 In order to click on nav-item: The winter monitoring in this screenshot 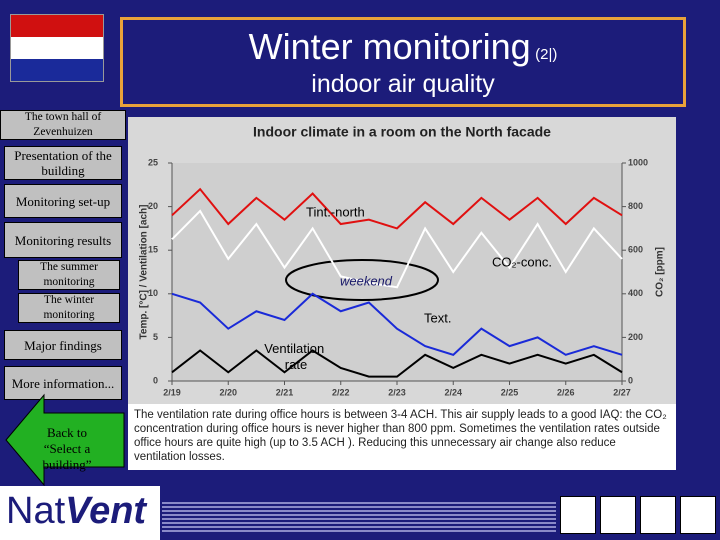, I will do `click(69, 308)`.